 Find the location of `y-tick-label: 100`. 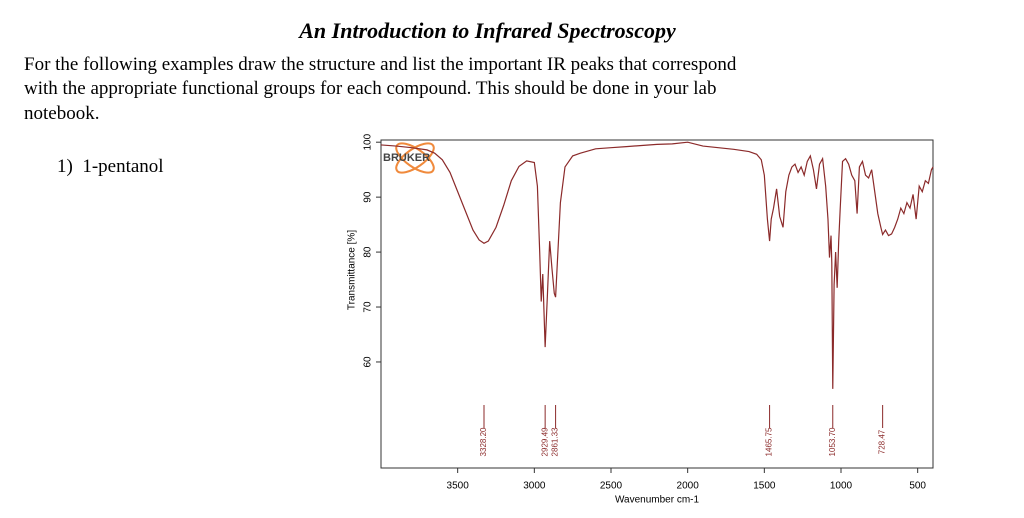

y-tick-label: 100 is located at coordinates (368, 141).